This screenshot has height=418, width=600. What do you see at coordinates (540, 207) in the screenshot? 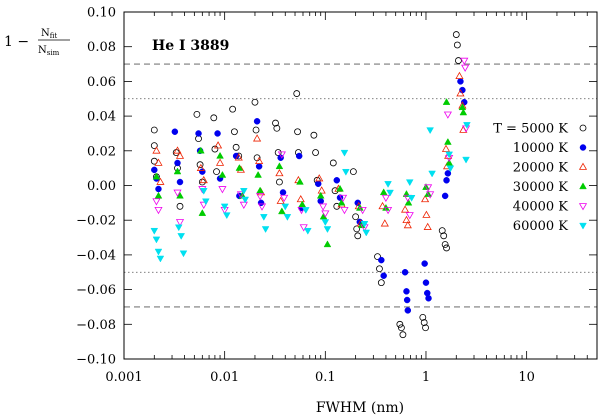
I see `legend-label: 40000 K` at bounding box center [540, 207].